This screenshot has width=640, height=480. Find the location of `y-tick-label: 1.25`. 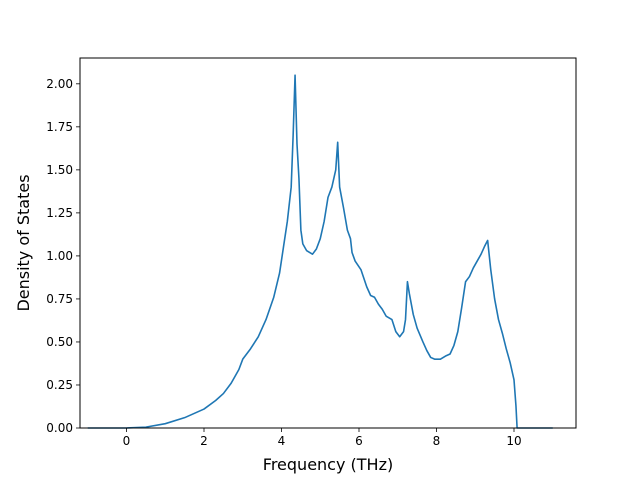

y-tick-label: 1.25 is located at coordinates (59, 213).